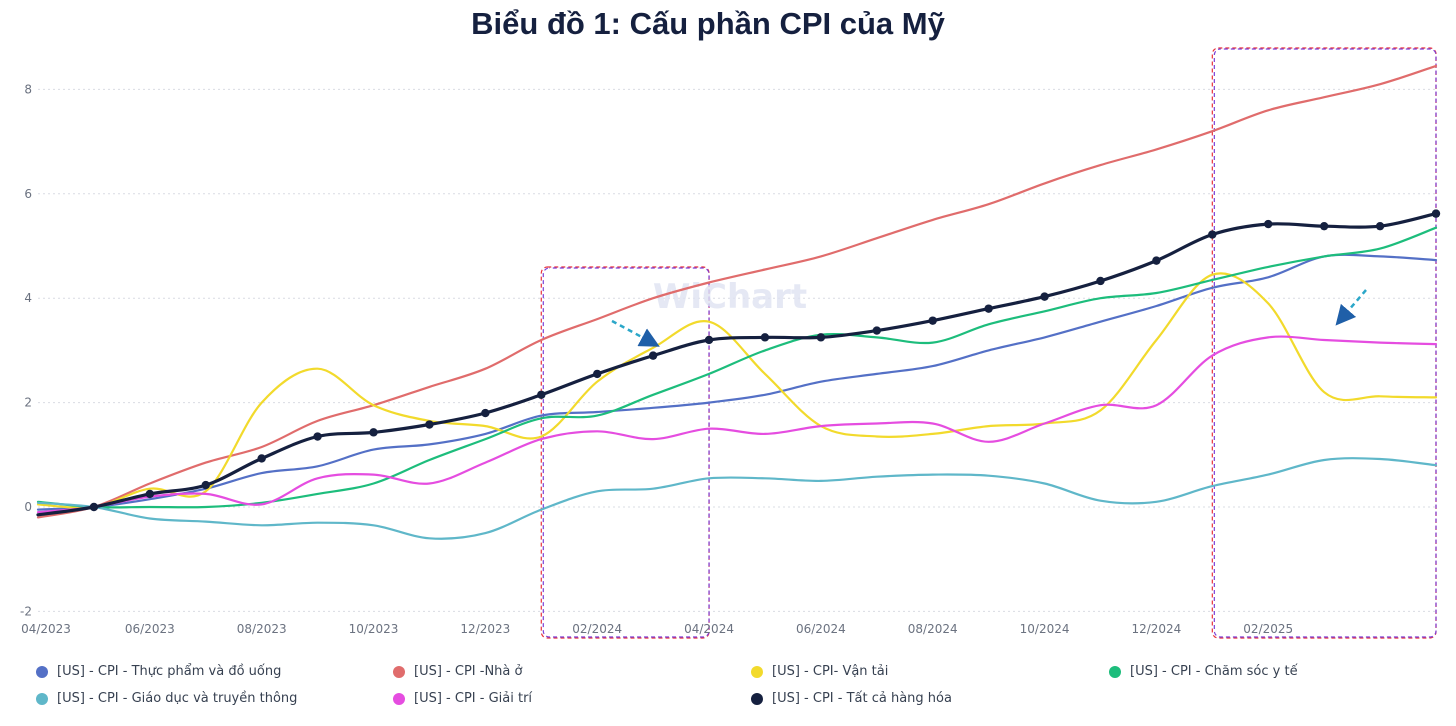  I want to click on legend-item: [US] - CPI - Tất cả hàng hóa, so click(851, 698).